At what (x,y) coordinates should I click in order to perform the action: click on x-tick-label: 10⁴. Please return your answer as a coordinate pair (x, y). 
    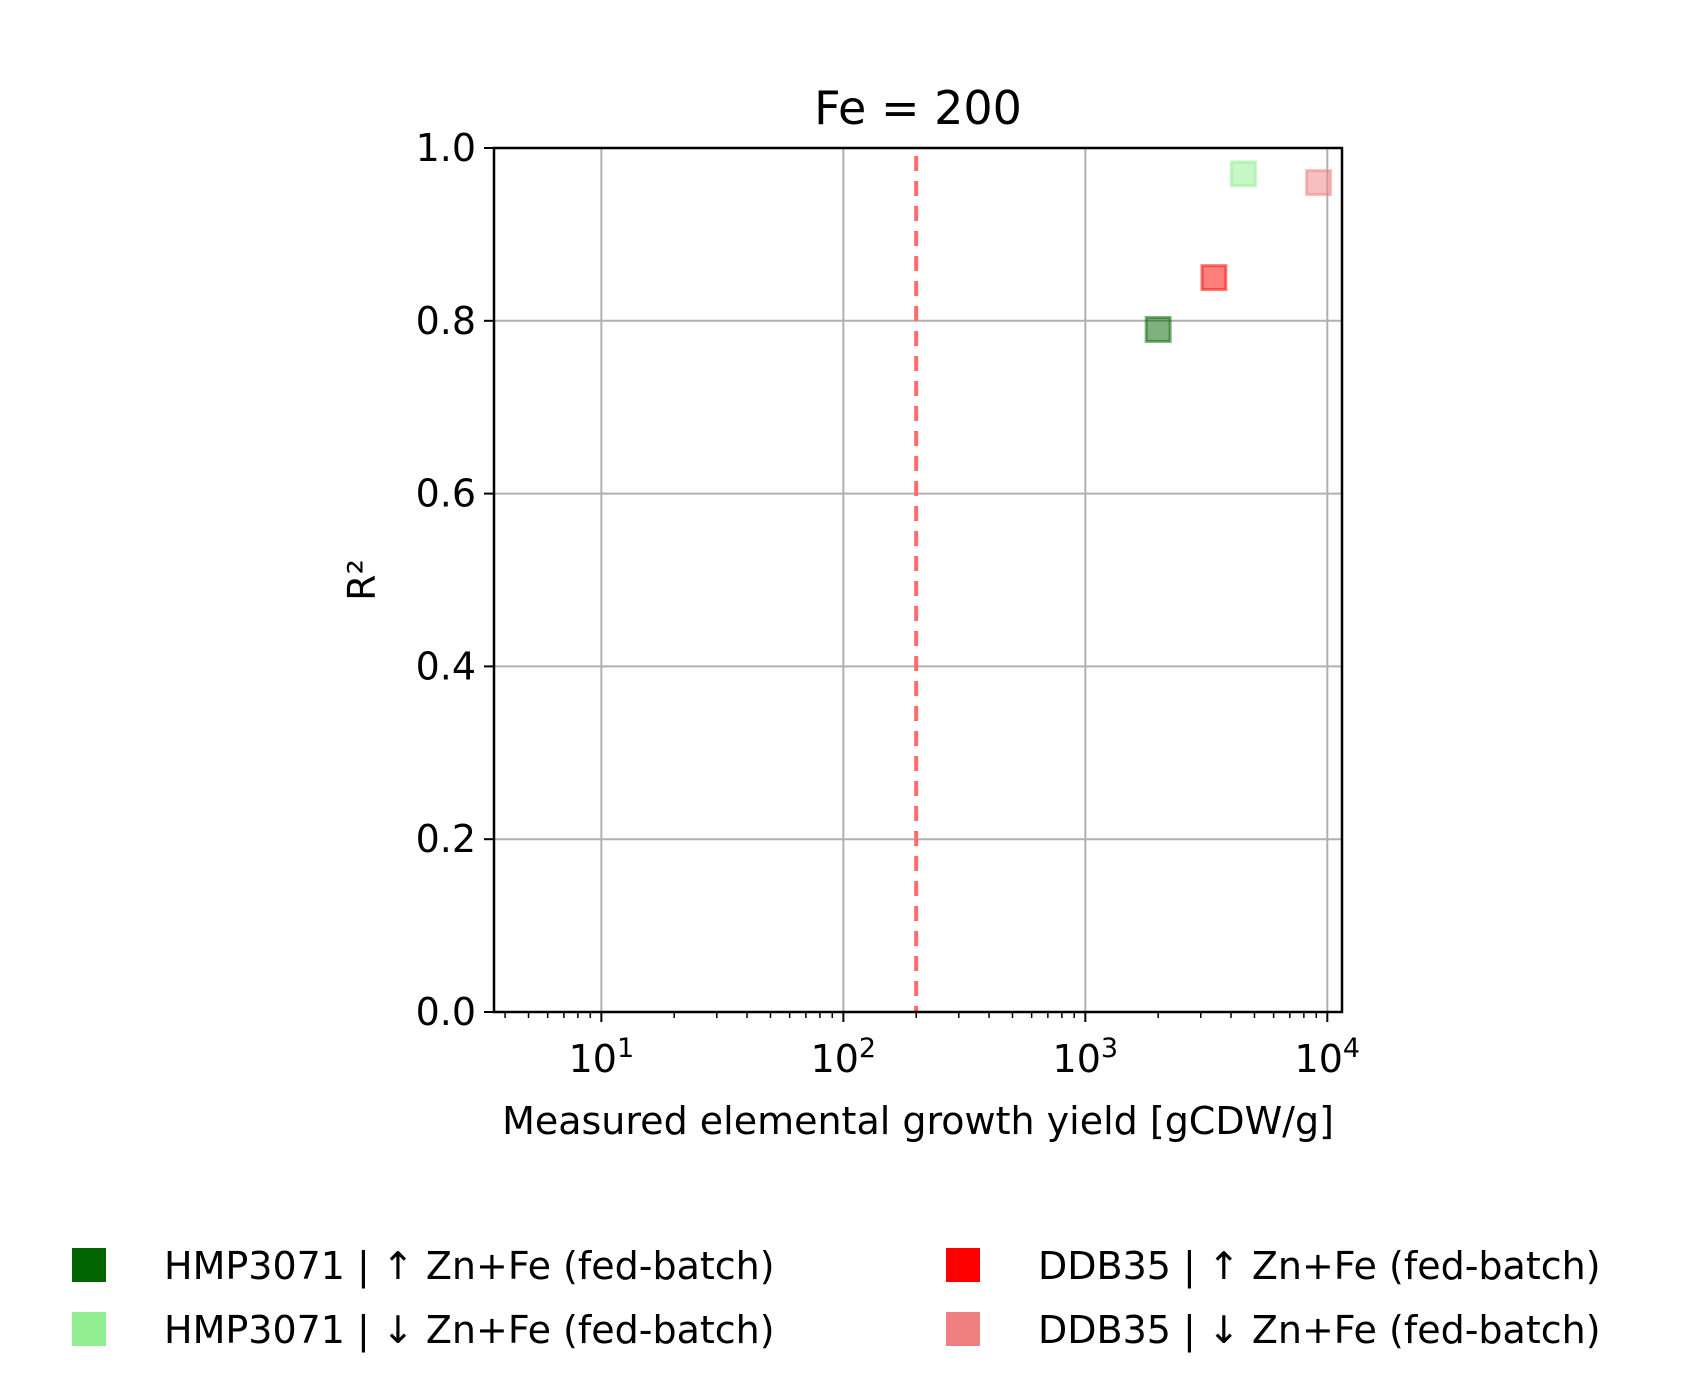
    Looking at the image, I should click on (1328, 1057).